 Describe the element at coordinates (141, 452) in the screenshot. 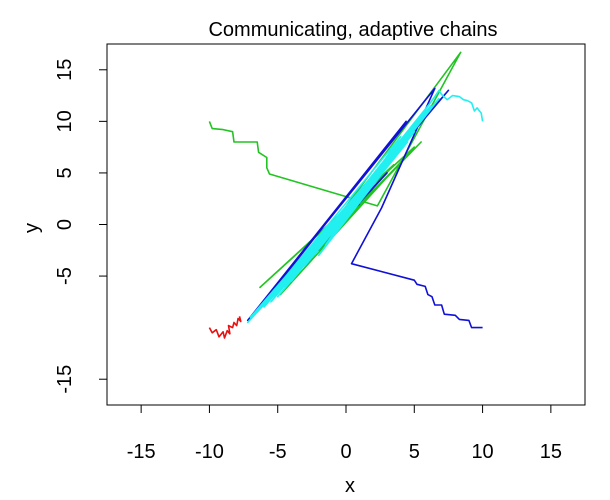

I see `x-tick-label-0: -15` at that location.